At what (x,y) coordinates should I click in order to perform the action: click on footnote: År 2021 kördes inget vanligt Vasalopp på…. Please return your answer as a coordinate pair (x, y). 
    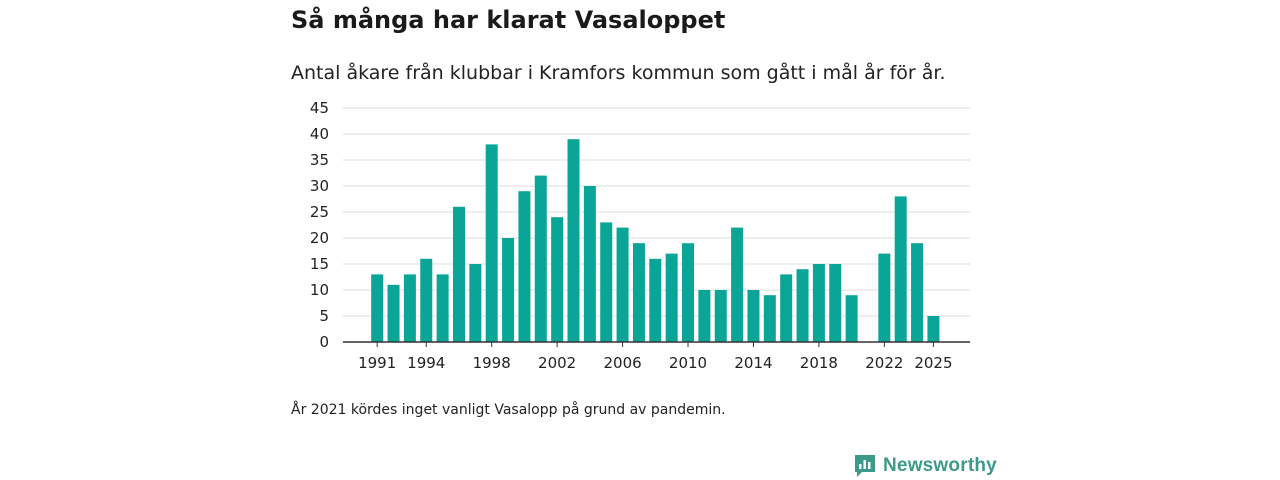
    Looking at the image, I should click on (508, 410).